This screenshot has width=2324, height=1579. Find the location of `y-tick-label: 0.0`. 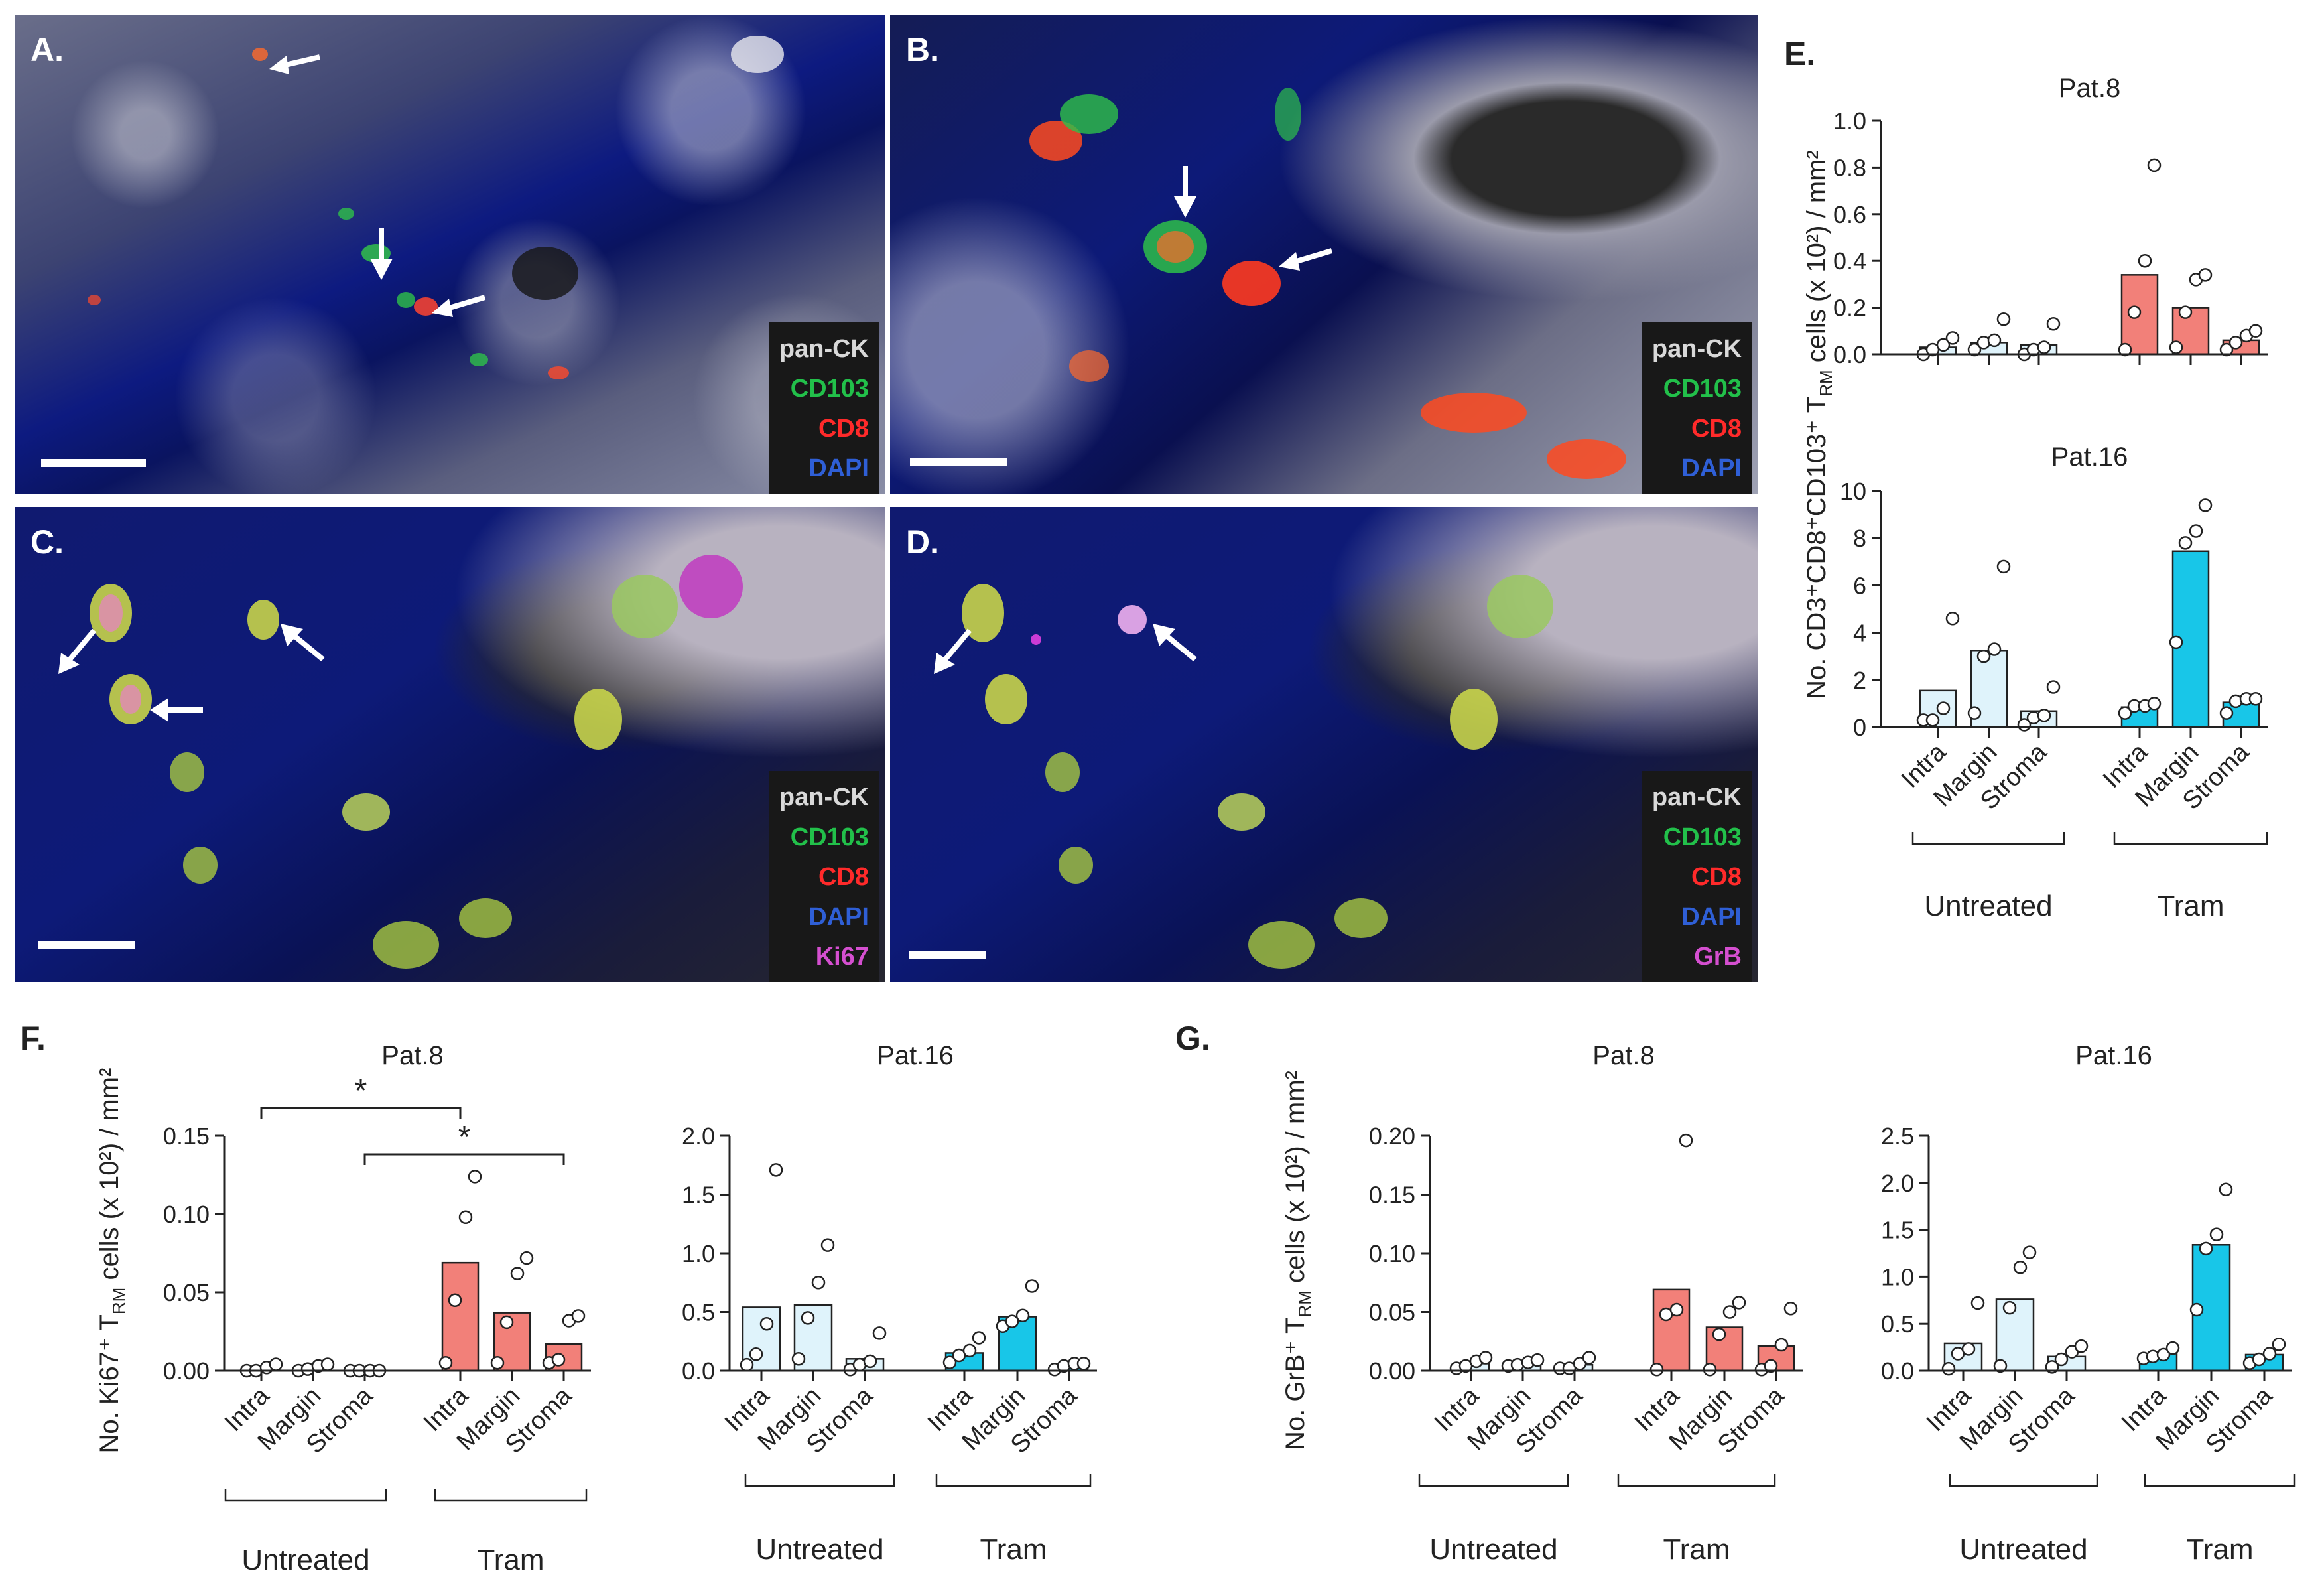

y-tick-label: 0.0 is located at coordinates (1849, 354).